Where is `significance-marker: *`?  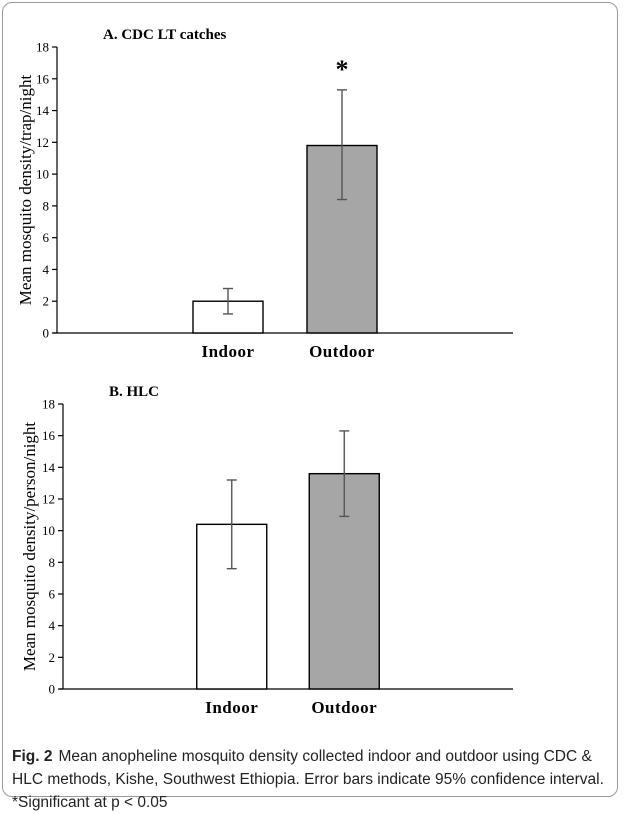
significance-marker: * is located at coordinates (342, 69).